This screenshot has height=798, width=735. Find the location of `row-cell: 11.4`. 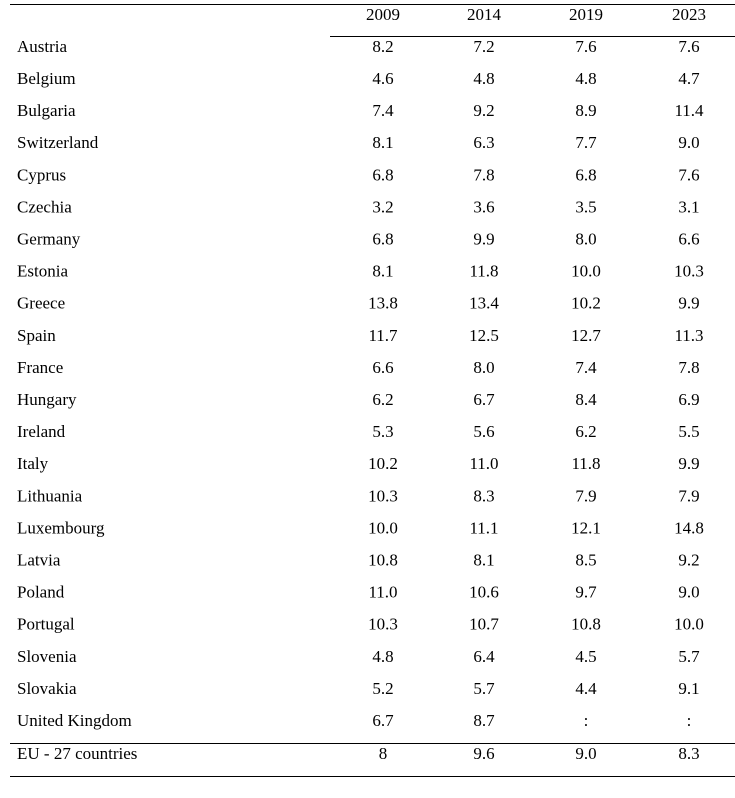

row-cell: 11.4 is located at coordinates (689, 110).